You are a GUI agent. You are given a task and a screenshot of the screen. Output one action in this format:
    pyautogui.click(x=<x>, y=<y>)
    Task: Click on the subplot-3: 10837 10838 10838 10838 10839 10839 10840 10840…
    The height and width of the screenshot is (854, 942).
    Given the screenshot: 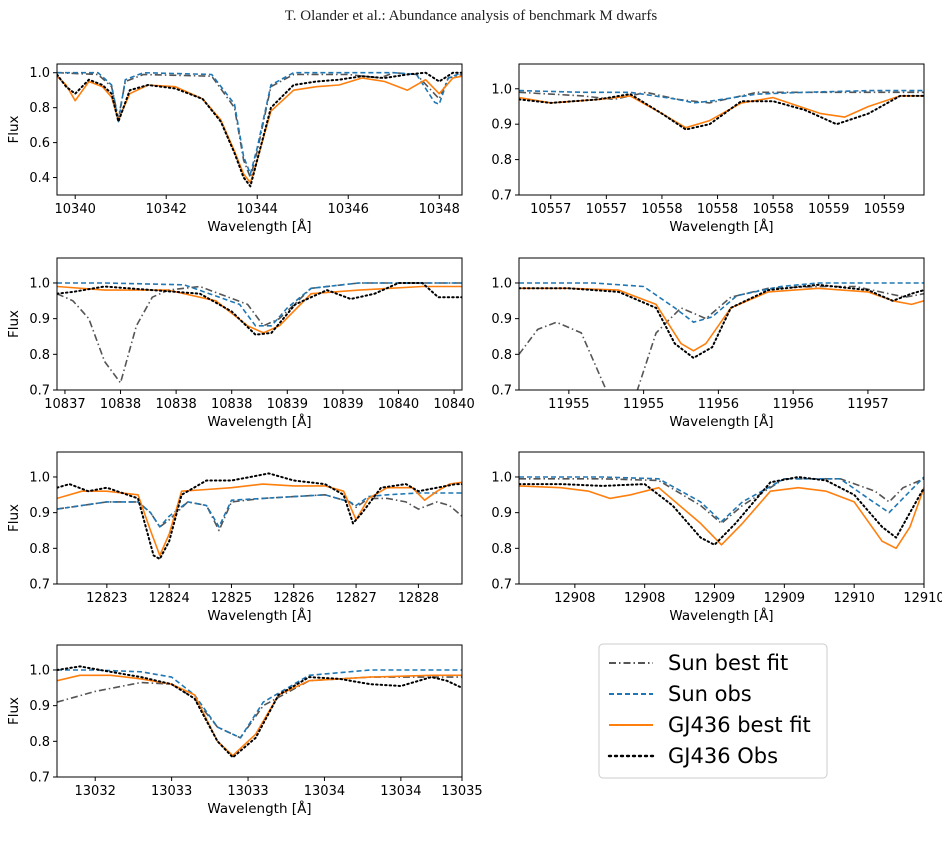 What is the action you would take?
    pyautogui.click(x=240, y=343)
    